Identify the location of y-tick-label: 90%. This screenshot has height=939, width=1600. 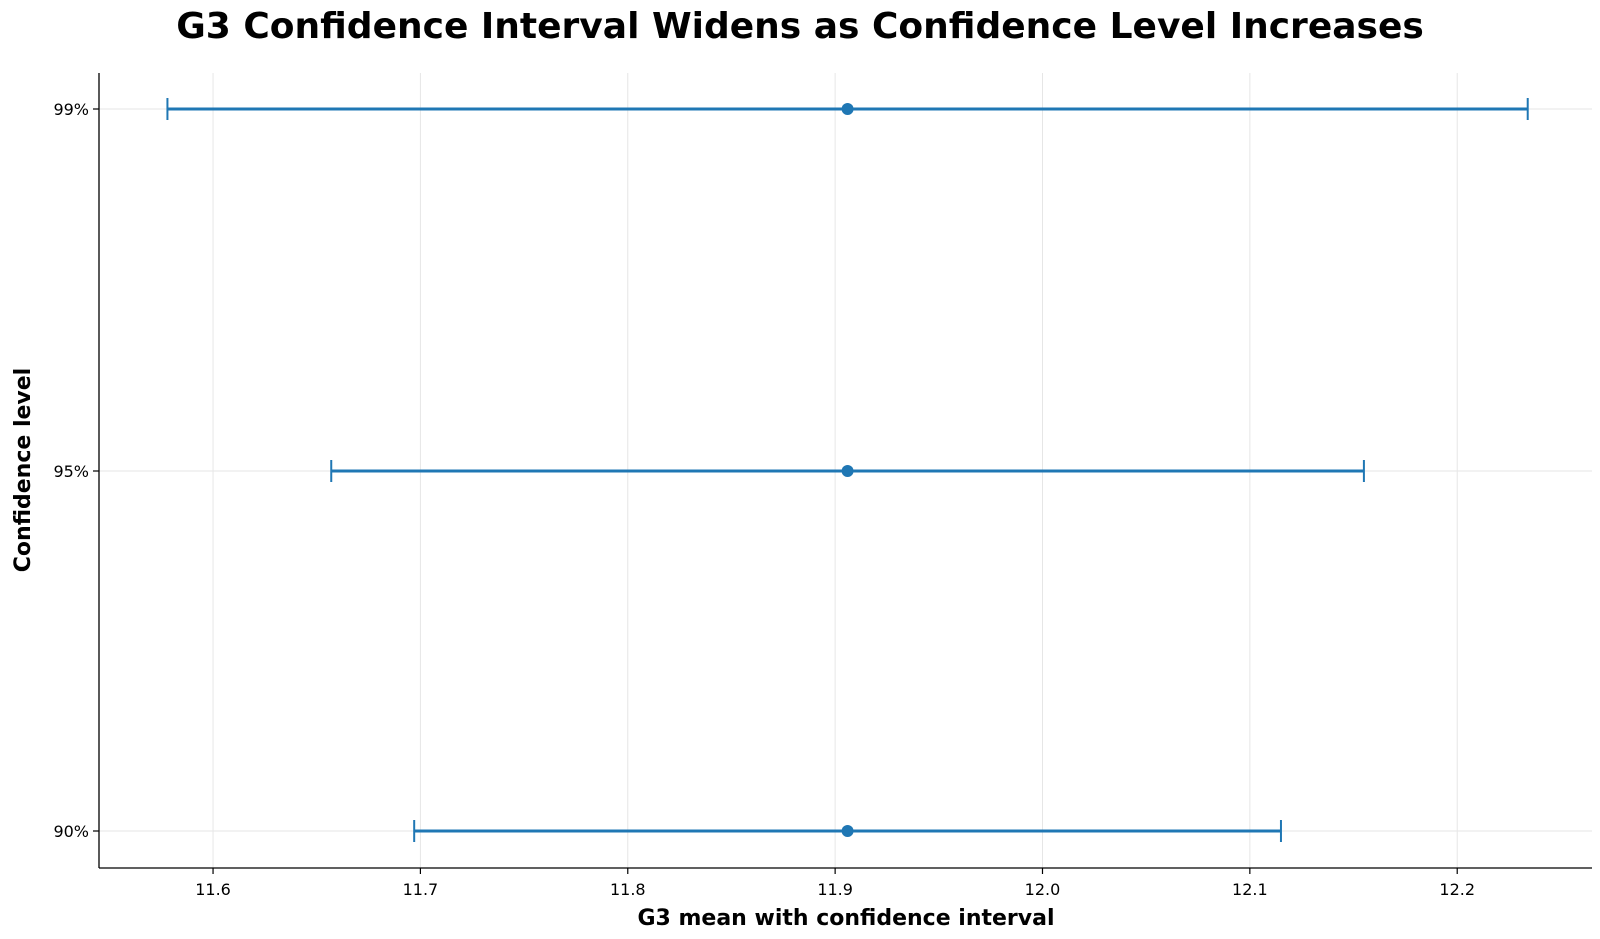
(71, 831).